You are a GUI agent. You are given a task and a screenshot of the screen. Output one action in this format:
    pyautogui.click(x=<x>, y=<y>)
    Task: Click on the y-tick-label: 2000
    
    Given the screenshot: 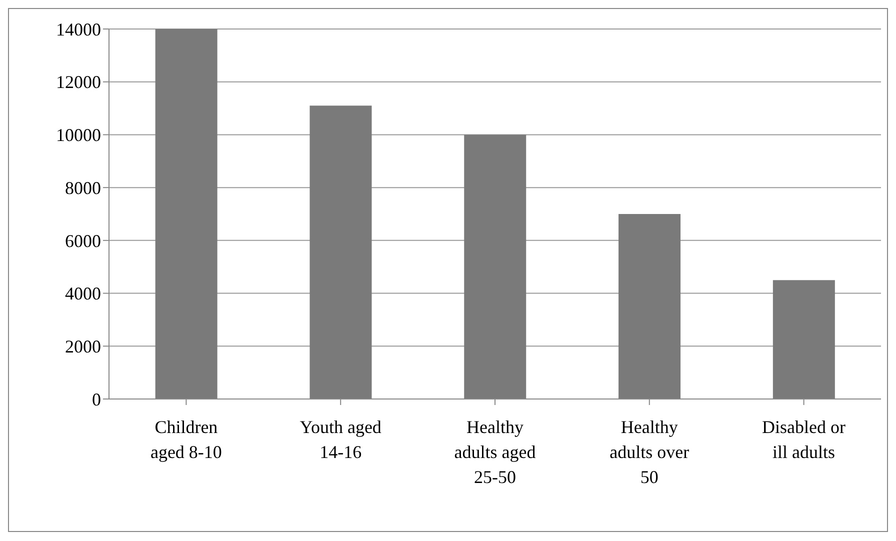 What is the action you would take?
    pyautogui.click(x=83, y=346)
    